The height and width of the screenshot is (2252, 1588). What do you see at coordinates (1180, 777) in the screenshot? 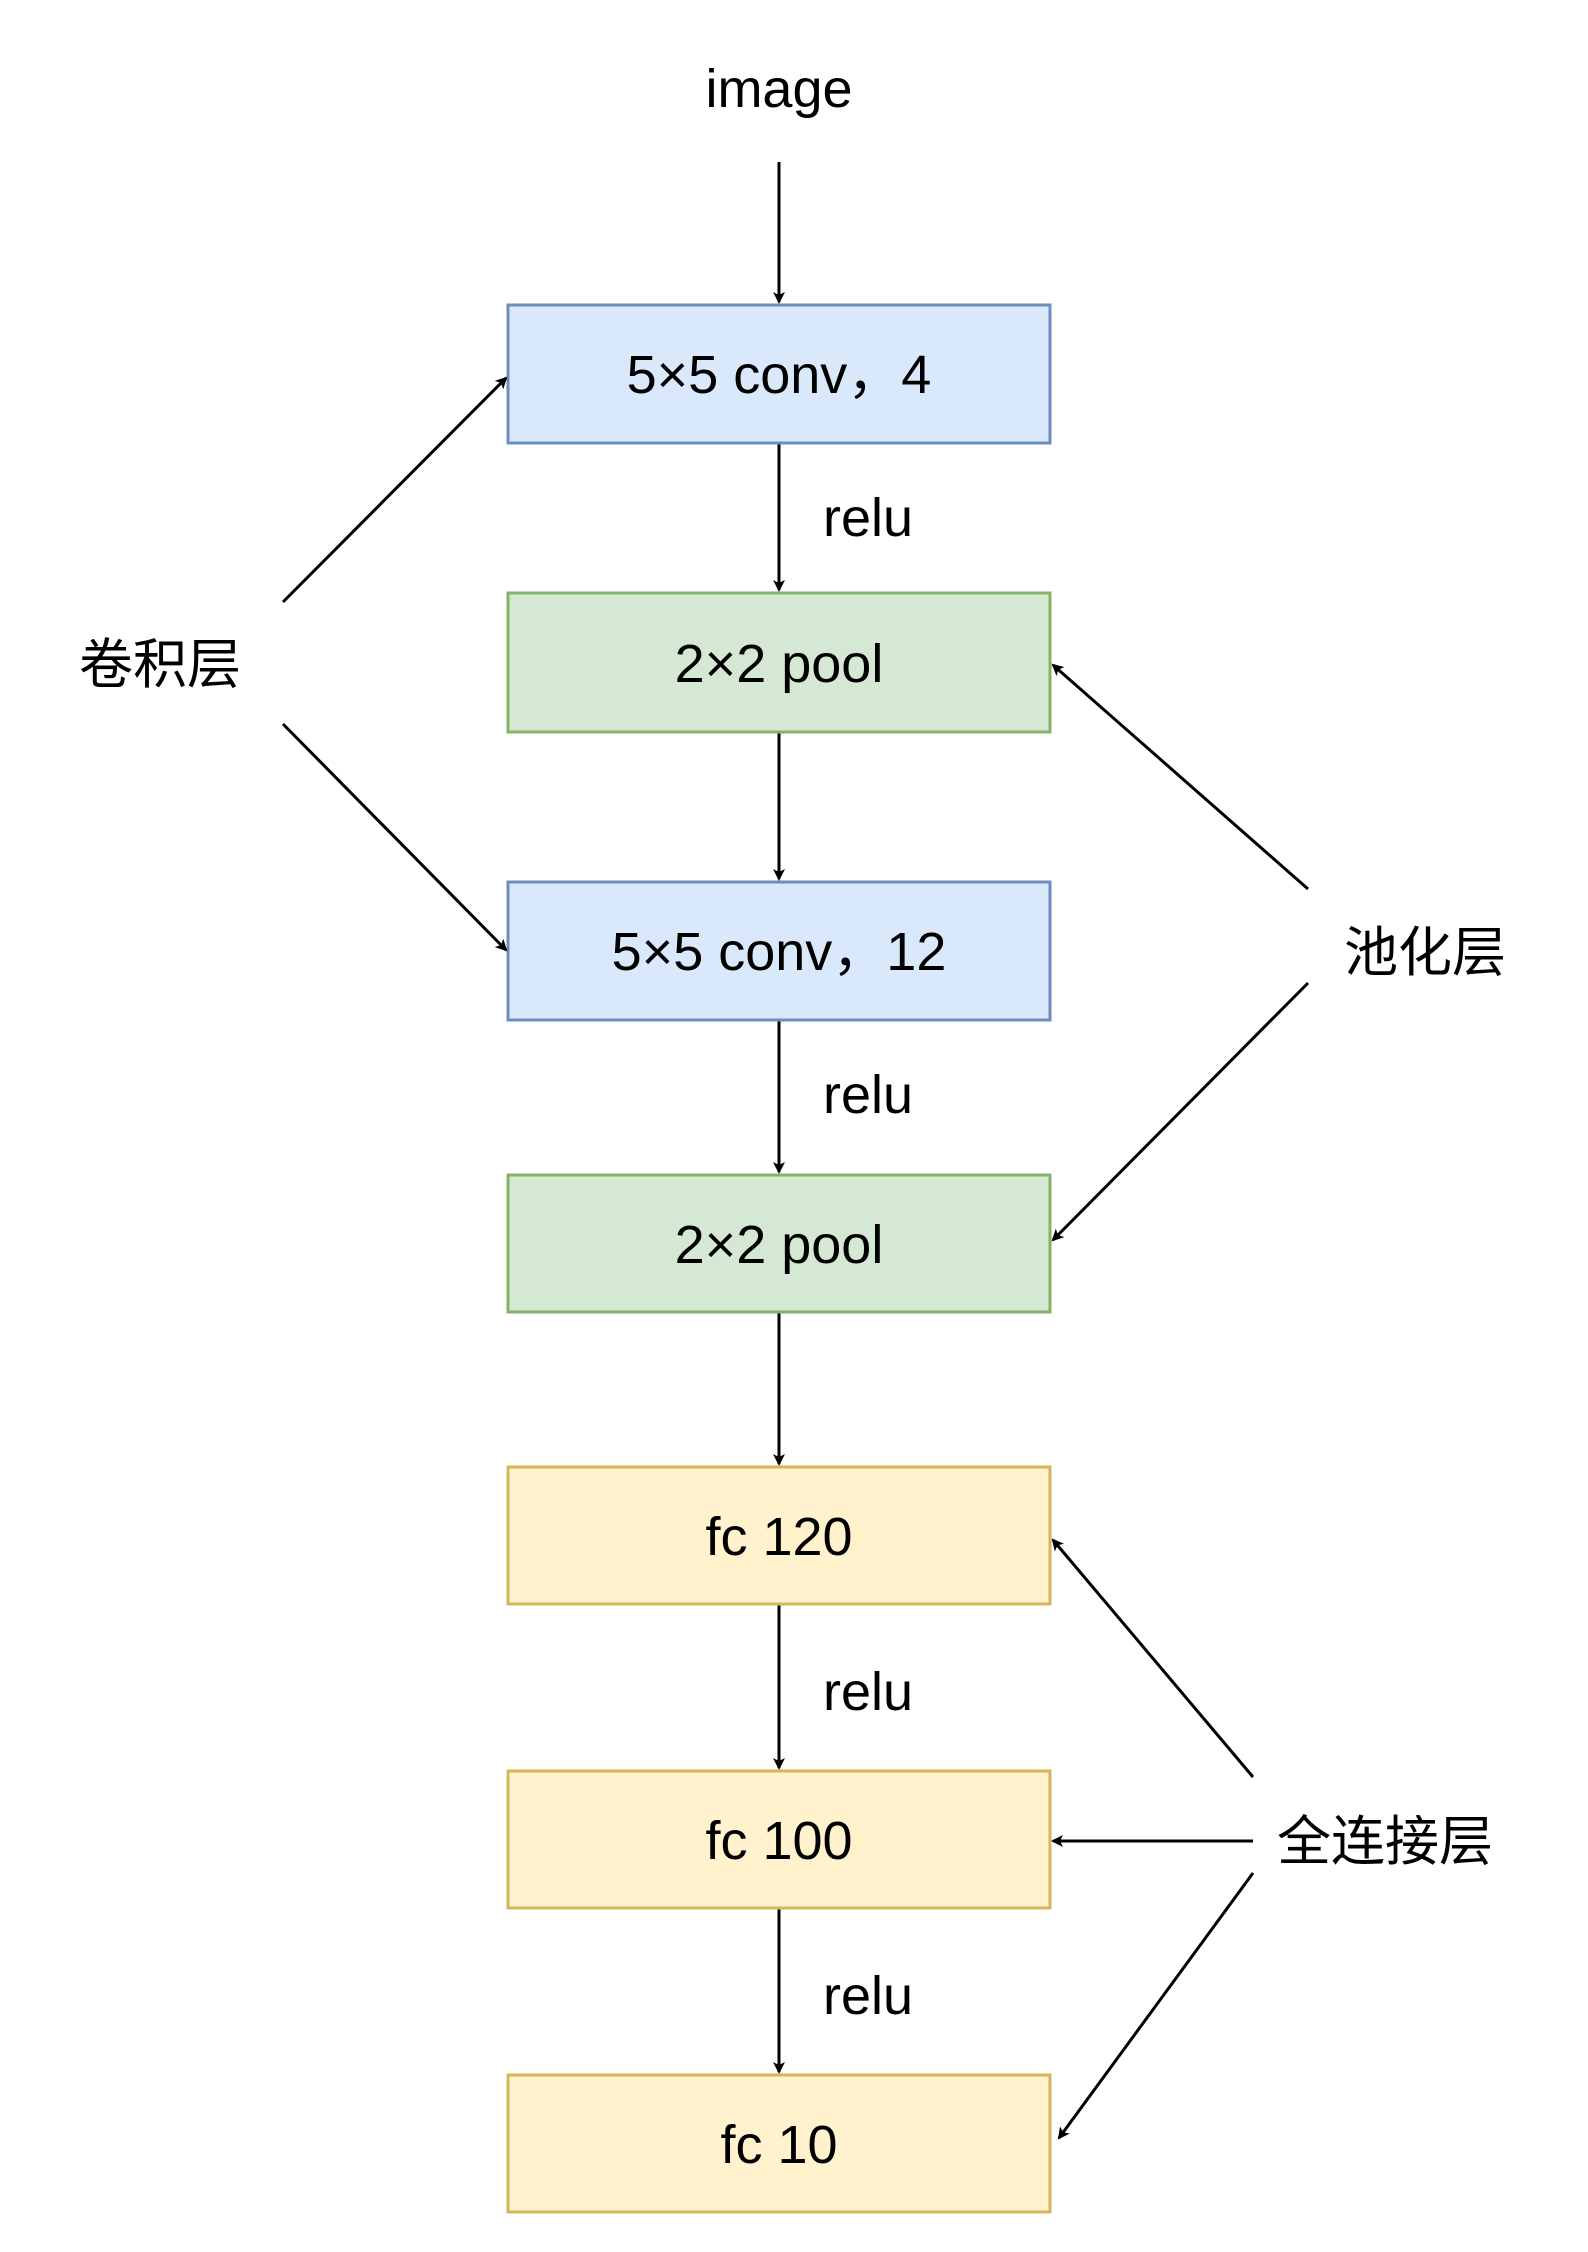
I see `arrow-pool-label-to-pool1` at bounding box center [1180, 777].